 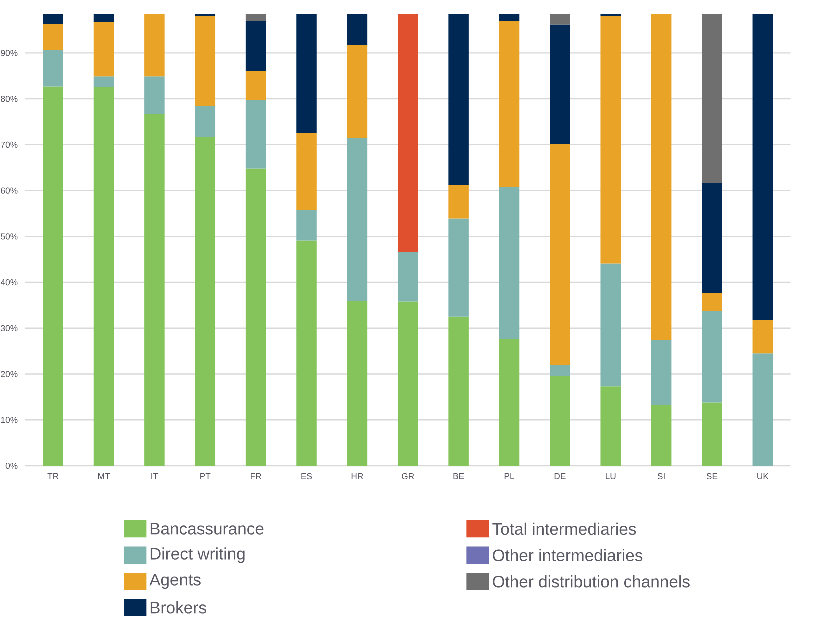 What do you see at coordinates (568, 555) in the screenshot?
I see `legend-label: Other intermediaries` at bounding box center [568, 555].